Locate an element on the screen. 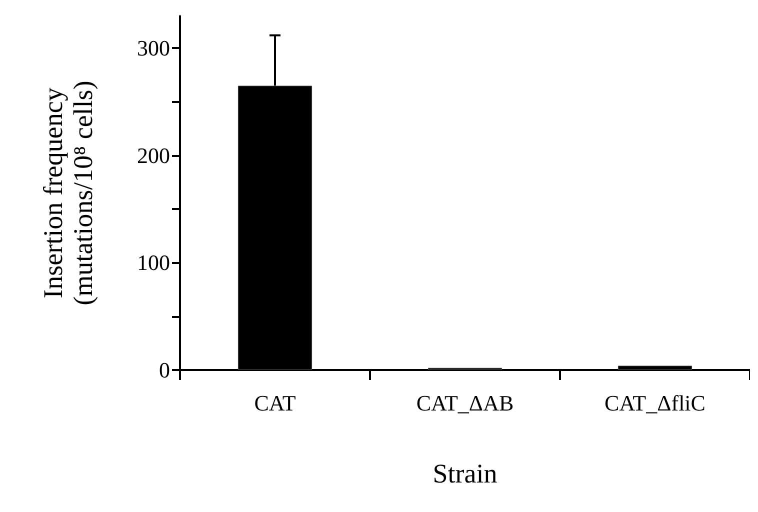 Image resolution: width=758 pixels, height=512 pixels. x-tick-label: CAT is located at coordinates (275, 403).